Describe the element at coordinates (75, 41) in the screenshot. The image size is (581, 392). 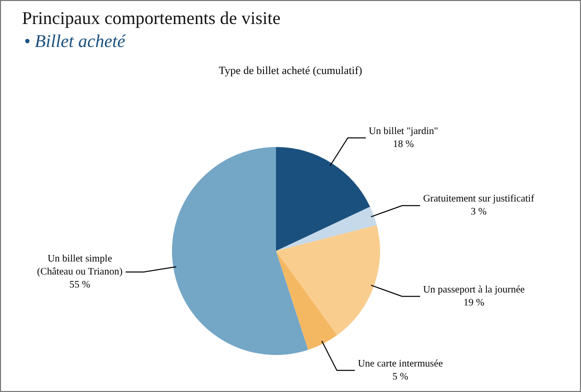
I see `chart-subtitle: • Billet acheté` at that location.